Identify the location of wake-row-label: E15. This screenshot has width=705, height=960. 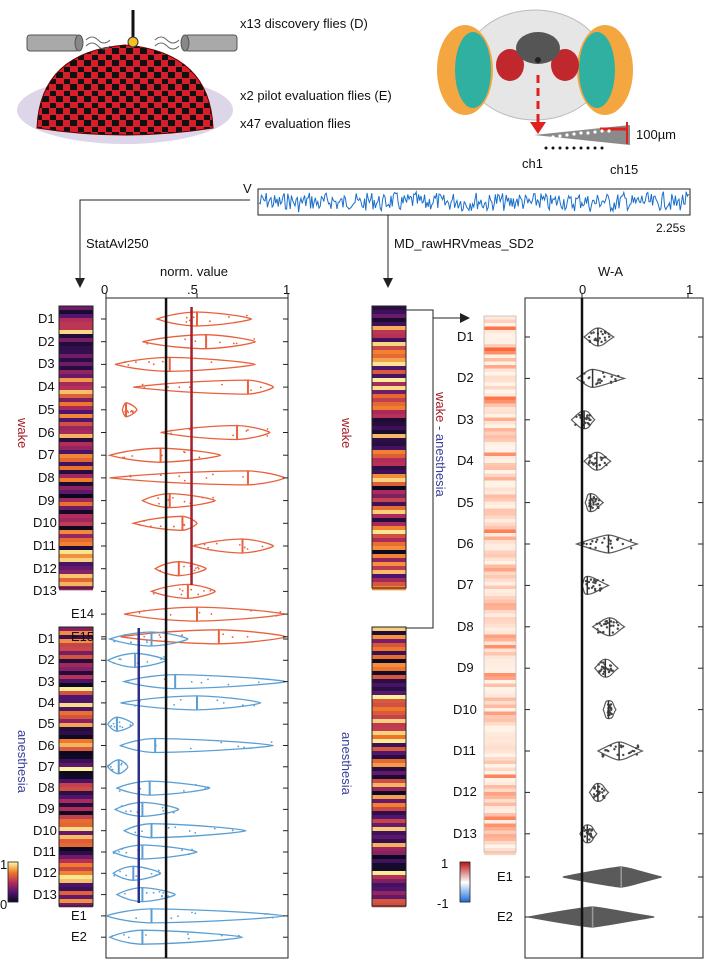
(83, 636).